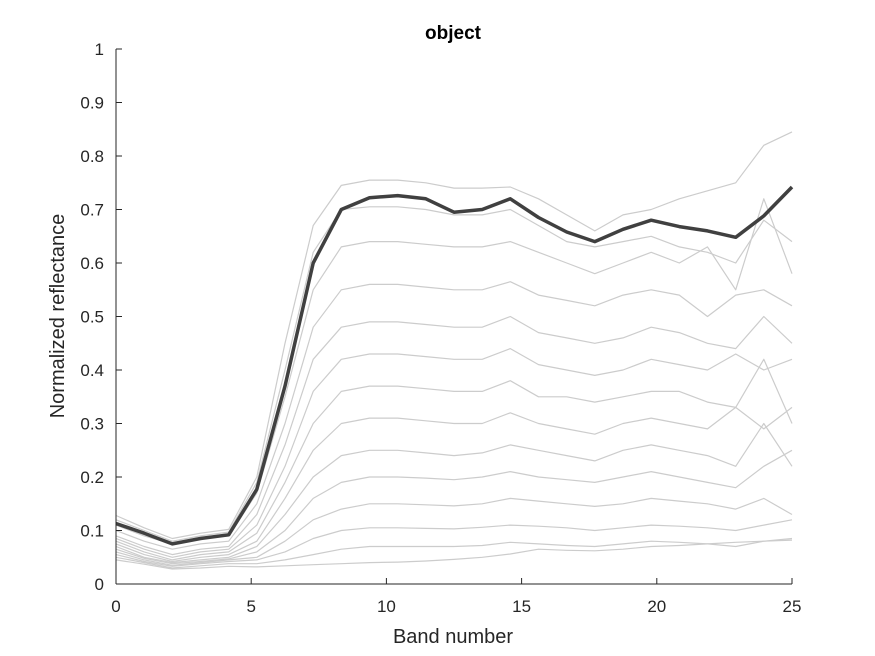 The height and width of the screenshot is (656, 875). What do you see at coordinates (453, 637) in the screenshot?
I see `x-axis-title: Band number` at bounding box center [453, 637].